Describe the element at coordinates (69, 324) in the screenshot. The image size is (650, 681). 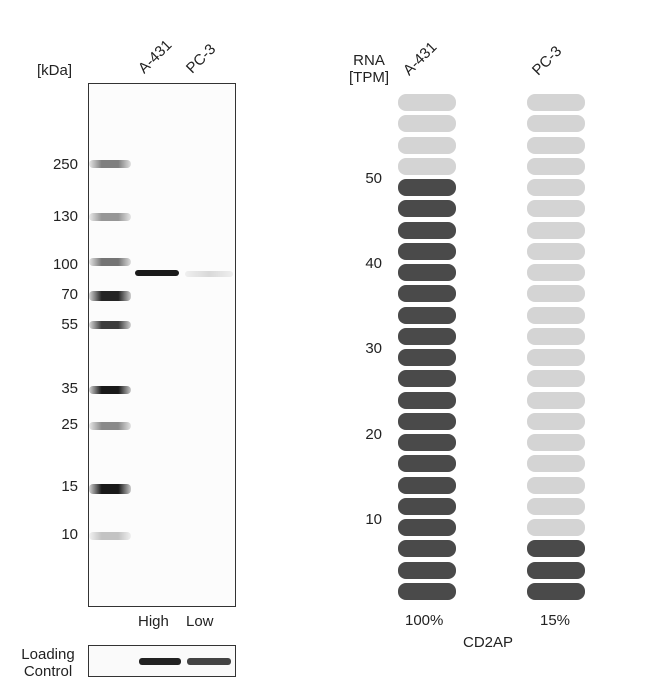
I see `mw-marker-55: 55` at that location.